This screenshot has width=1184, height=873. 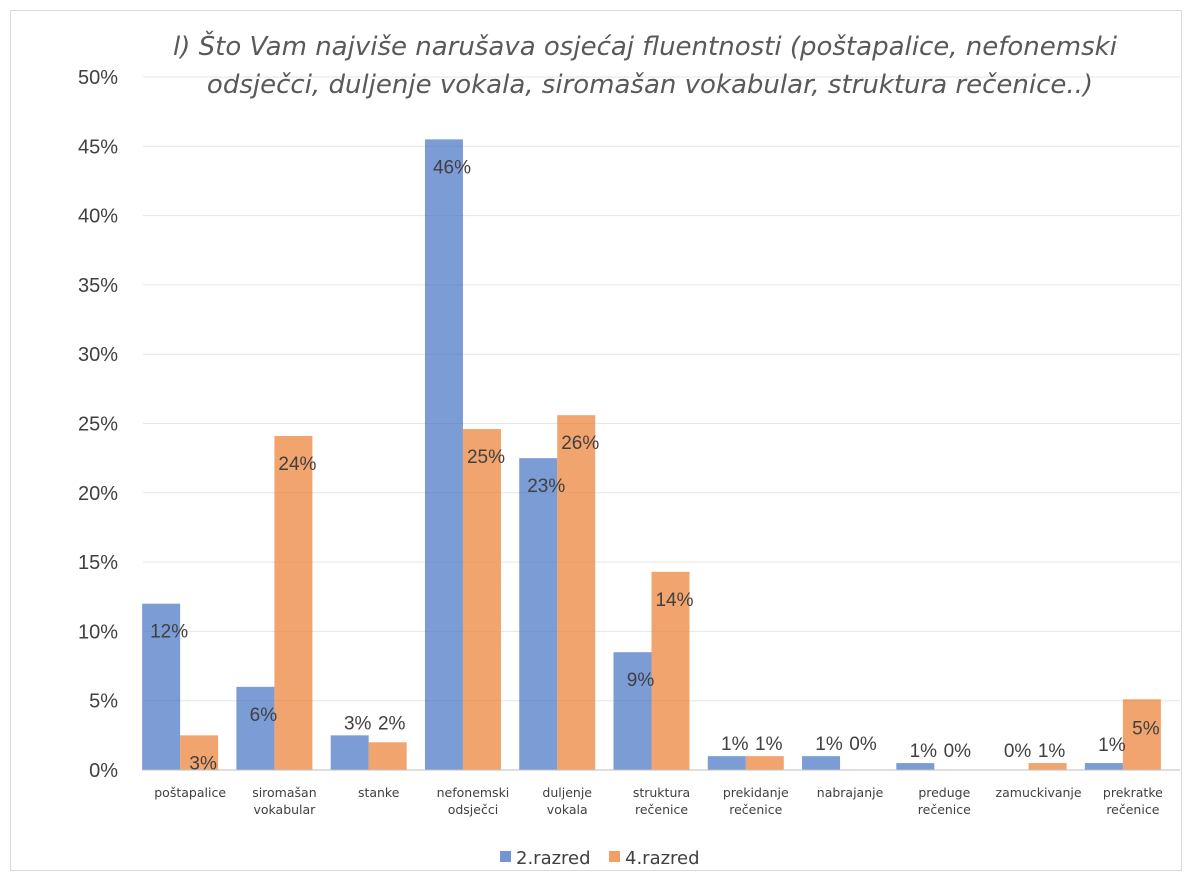 What do you see at coordinates (1039, 792) in the screenshot?
I see `x-tick-label: zamuckivanje` at bounding box center [1039, 792].